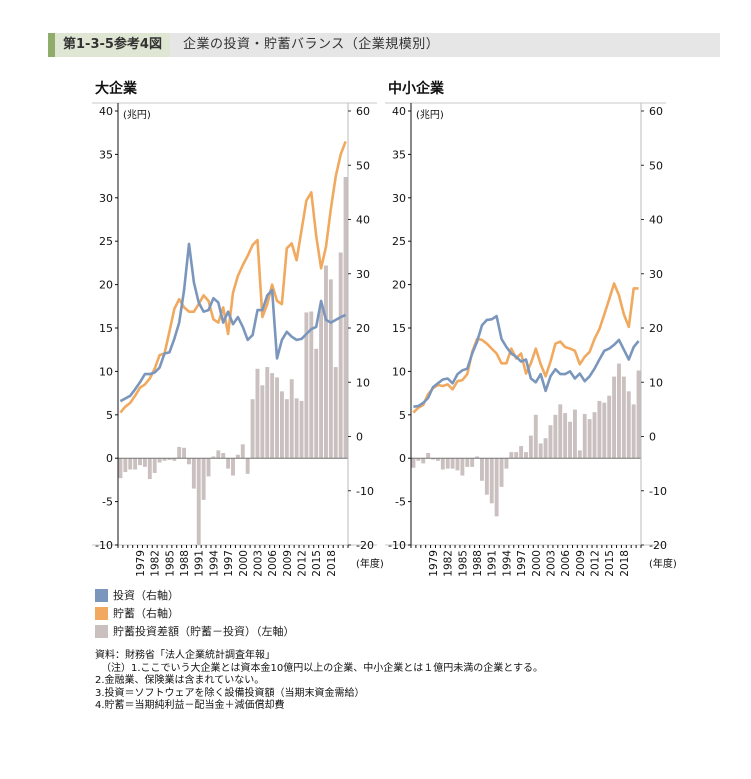 The image size is (751, 779). Describe the element at coordinates (106, 371) in the screenshot. I see `large-left-tick-label: 10` at that location.